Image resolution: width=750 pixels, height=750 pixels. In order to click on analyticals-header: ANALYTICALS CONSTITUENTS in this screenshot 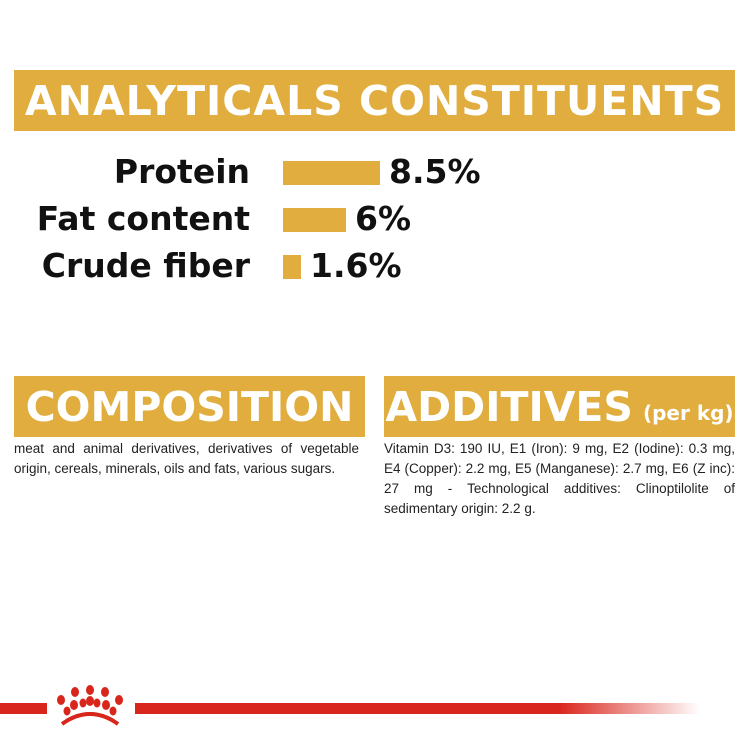, I will do `click(374, 100)`.